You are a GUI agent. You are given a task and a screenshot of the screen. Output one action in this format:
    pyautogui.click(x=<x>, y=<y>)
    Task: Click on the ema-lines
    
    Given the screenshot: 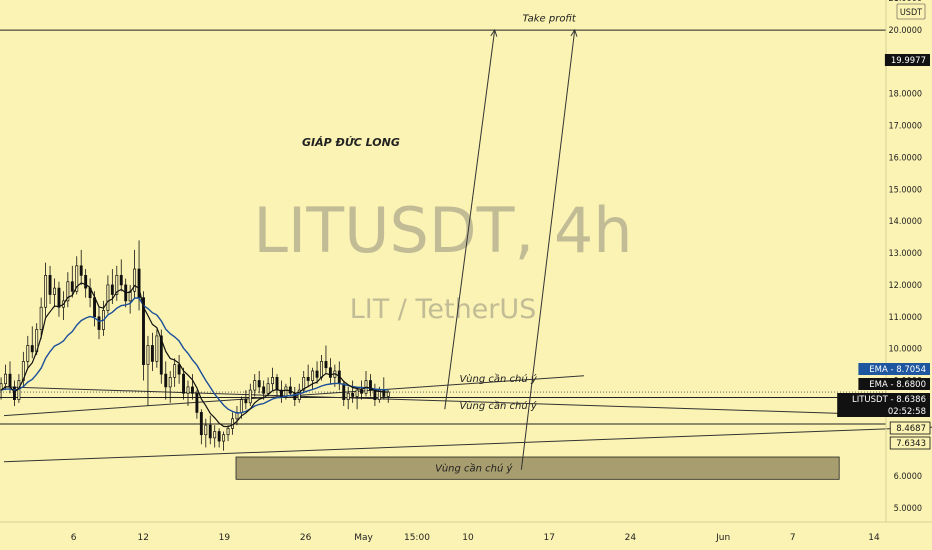 What is the action you would take?
    pyautogui.click(x=194, y=355)
    